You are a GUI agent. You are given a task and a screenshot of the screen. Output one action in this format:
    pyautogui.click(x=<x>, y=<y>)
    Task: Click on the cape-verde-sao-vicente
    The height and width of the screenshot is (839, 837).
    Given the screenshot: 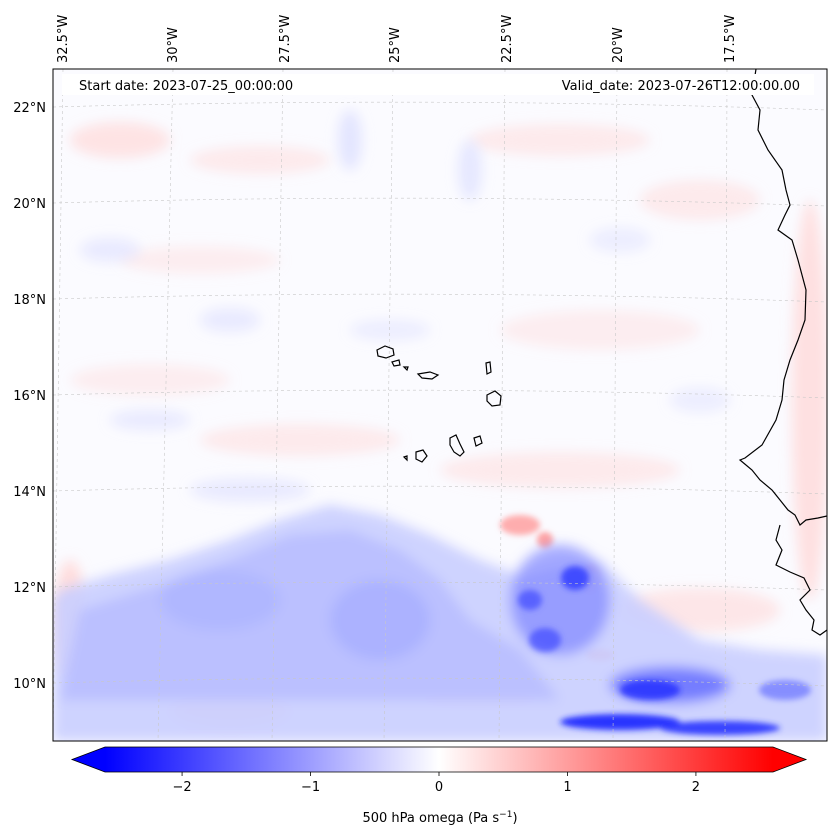 What is the action you would take?
    pyautogui.click(x=396, y=363)
    